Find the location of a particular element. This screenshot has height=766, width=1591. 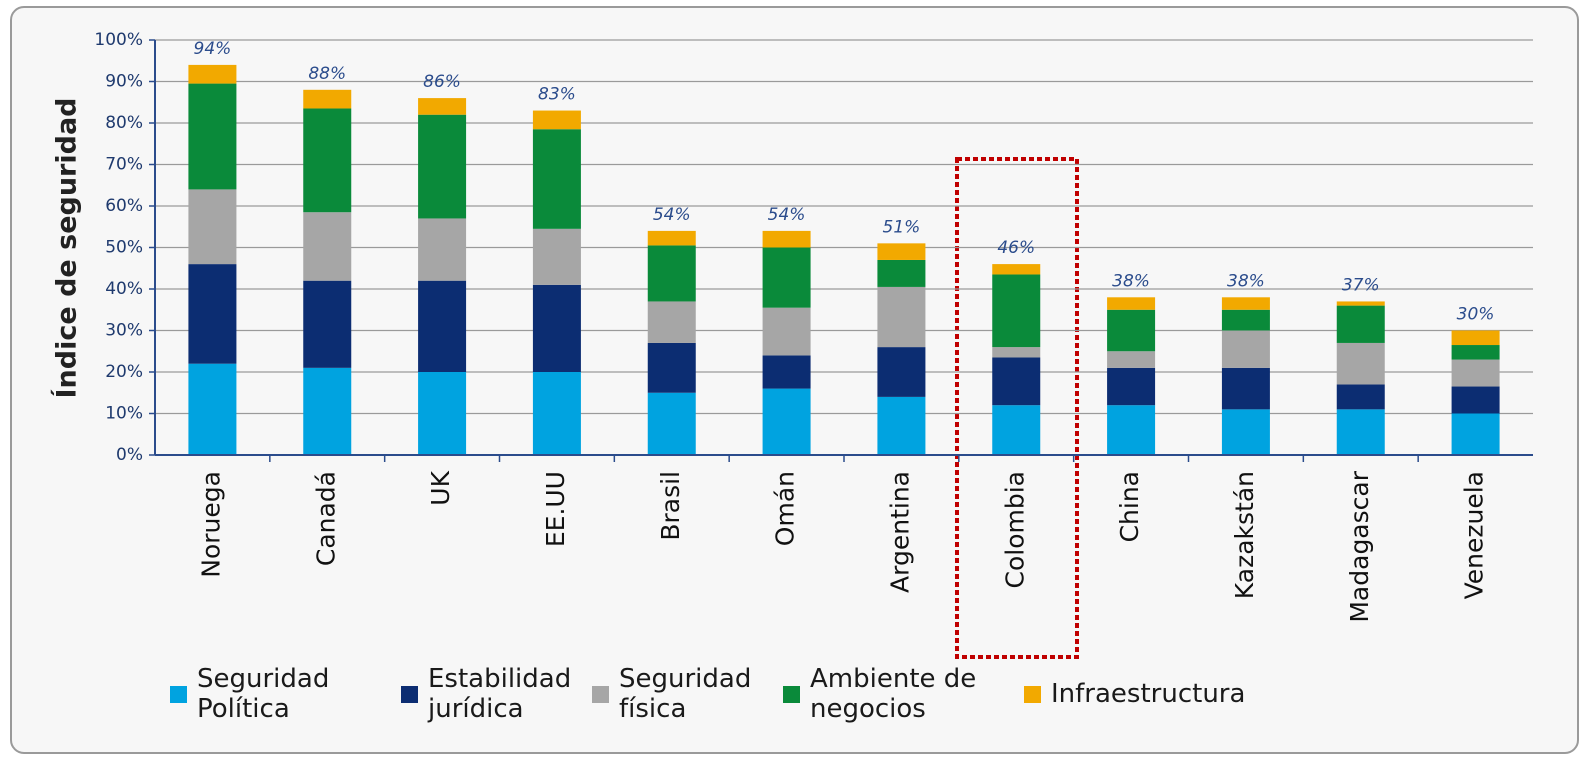

x-tick-label: UK is located at coordinates (440, 487).